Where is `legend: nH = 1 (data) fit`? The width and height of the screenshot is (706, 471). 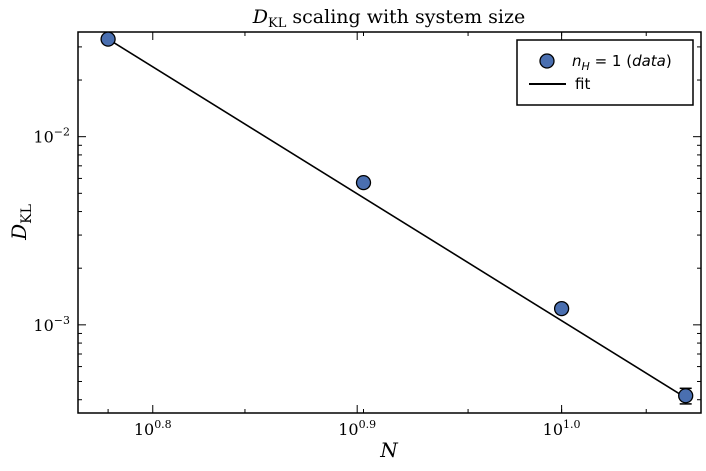
legend: nH = 1 (data) fit is located at coordinates (605, 72).